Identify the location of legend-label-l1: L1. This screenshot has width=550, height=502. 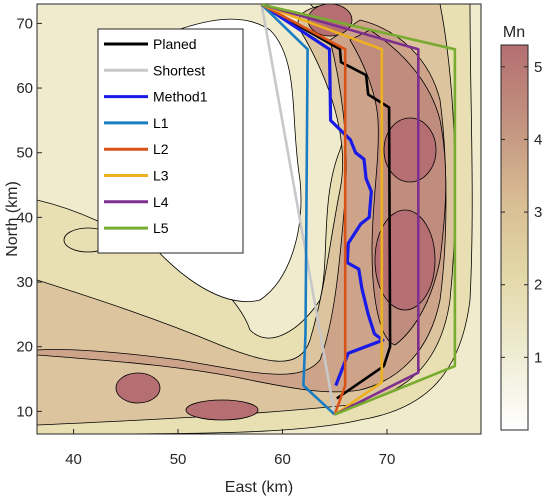
(161, 123).